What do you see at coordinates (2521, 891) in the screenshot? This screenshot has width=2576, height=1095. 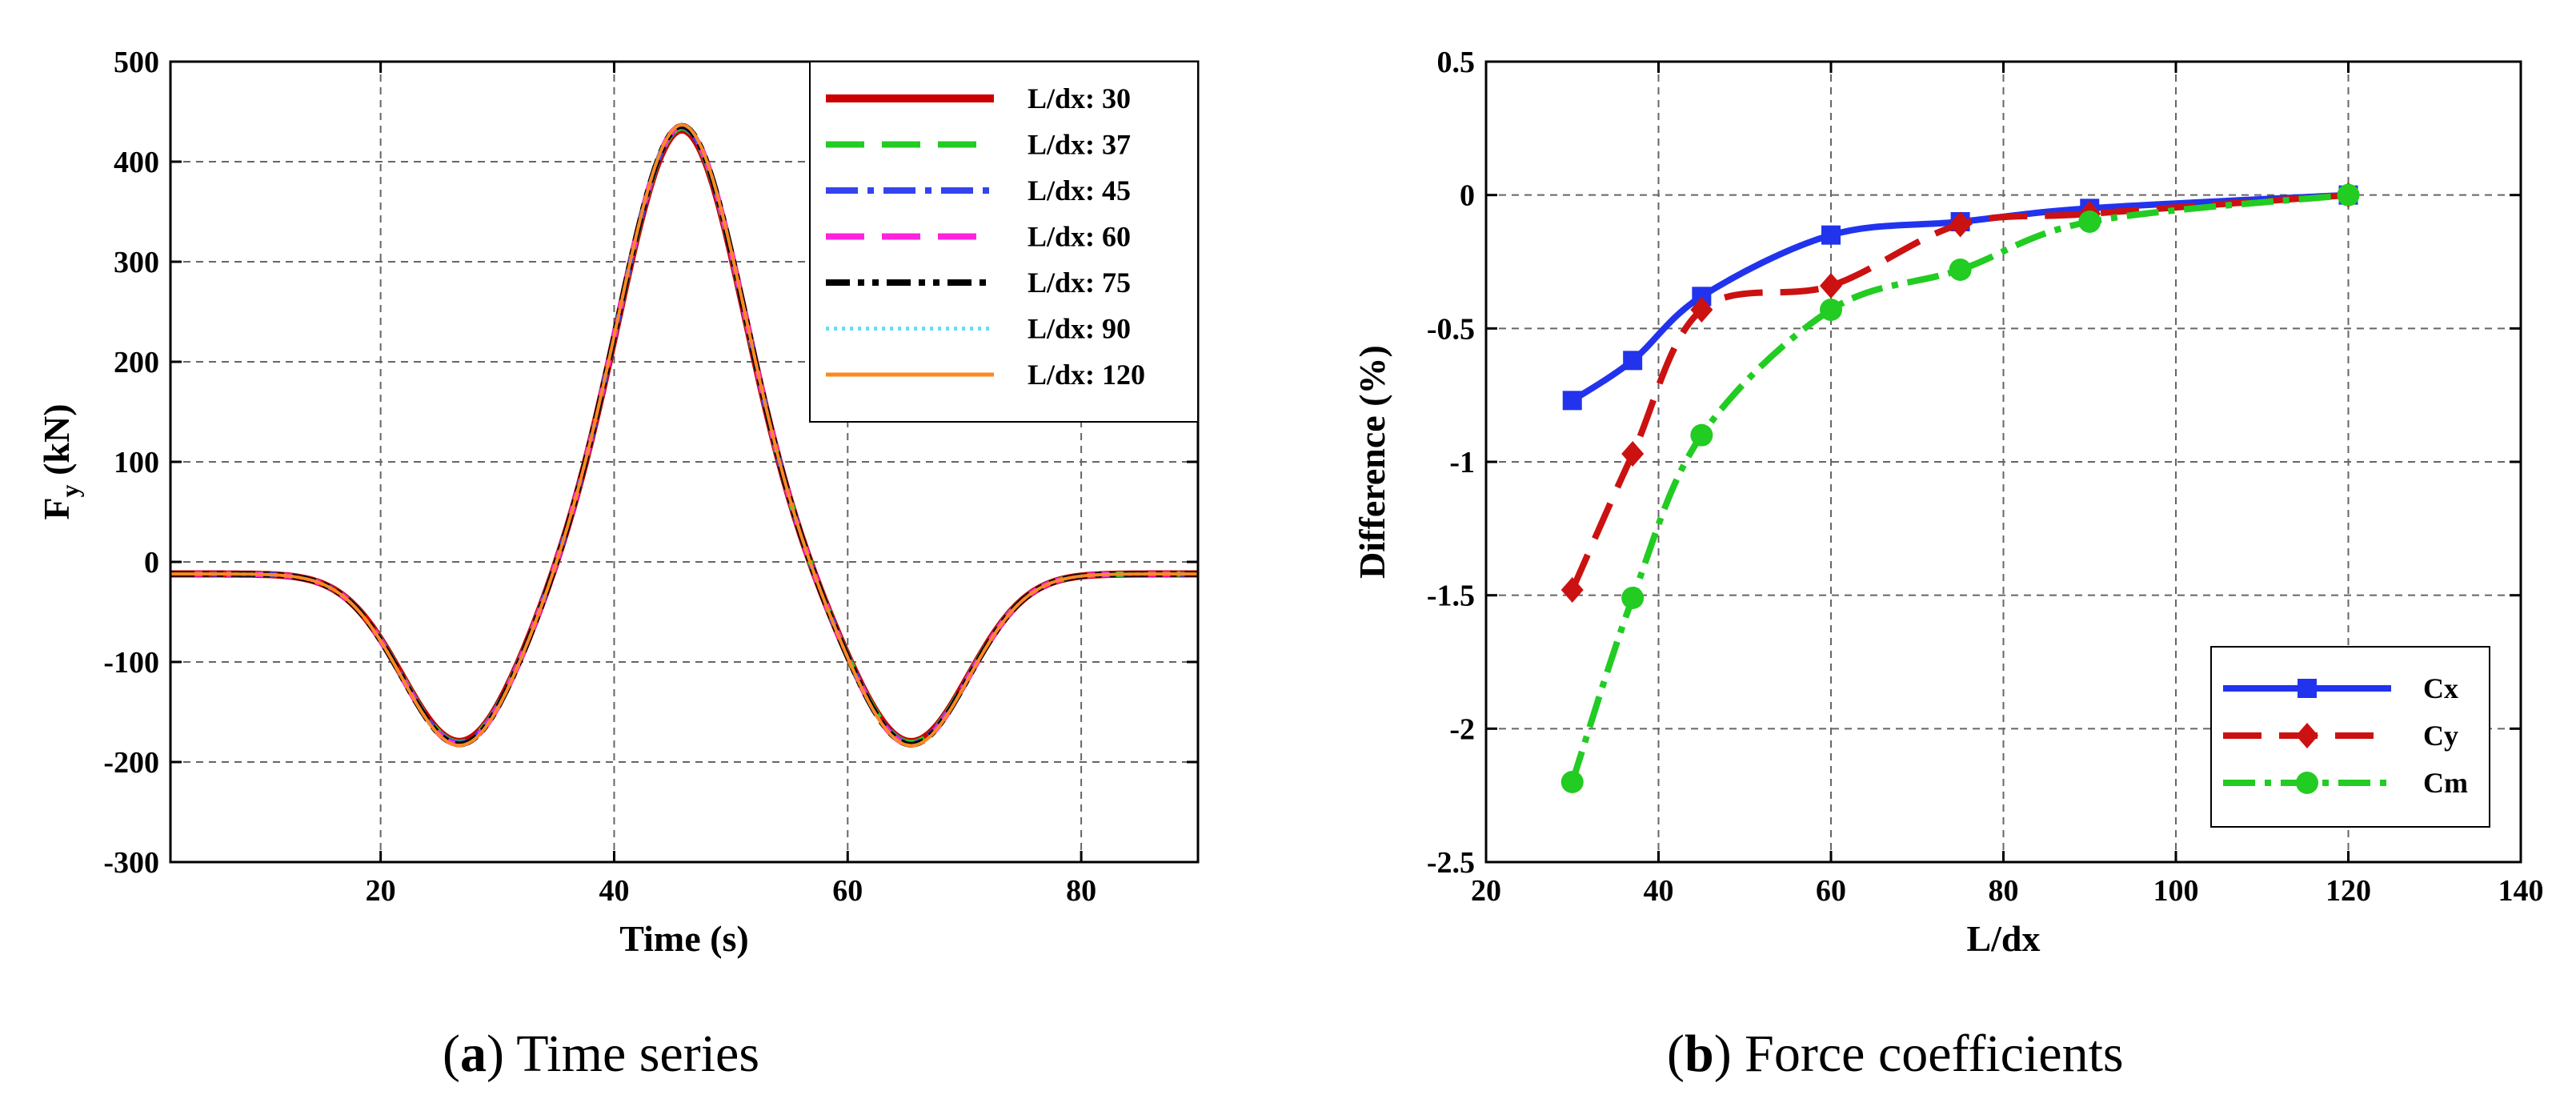 I see `x-tick-label-6: 140` at bounding box center [2521, 891].